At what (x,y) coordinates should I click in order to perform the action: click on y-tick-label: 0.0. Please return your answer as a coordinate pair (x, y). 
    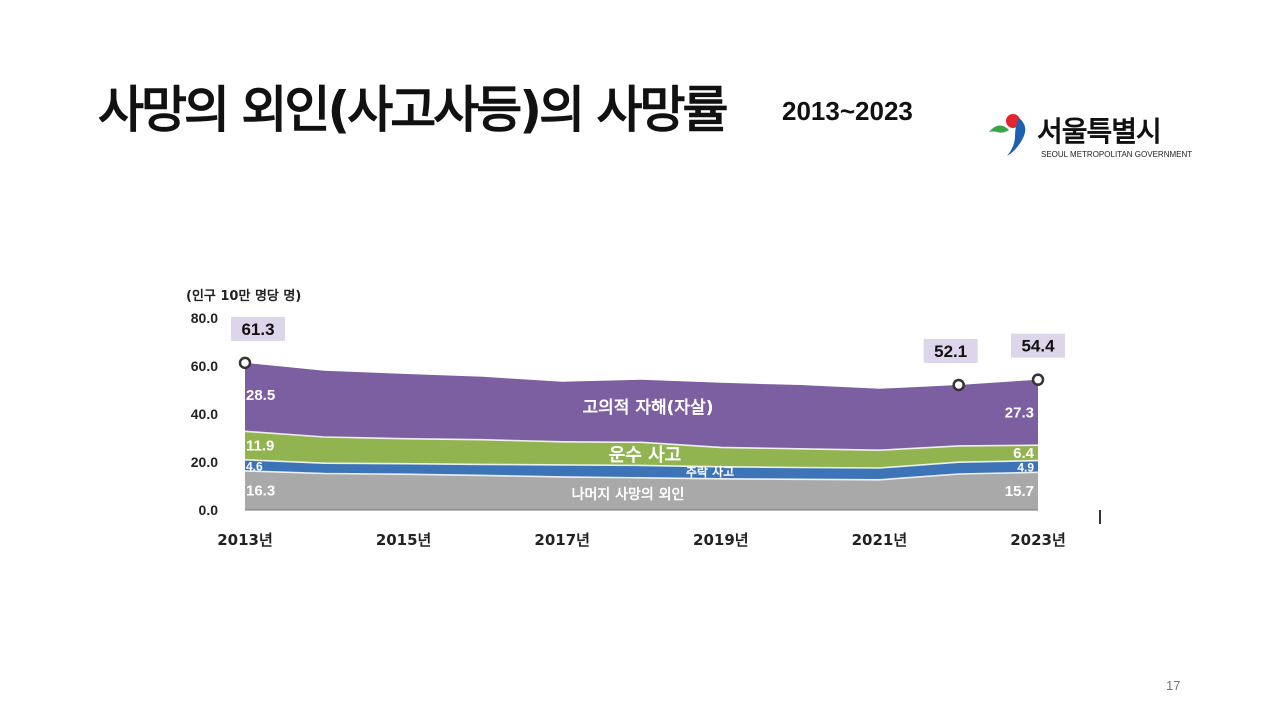
    Looking at the image, I should click on (209, 510).